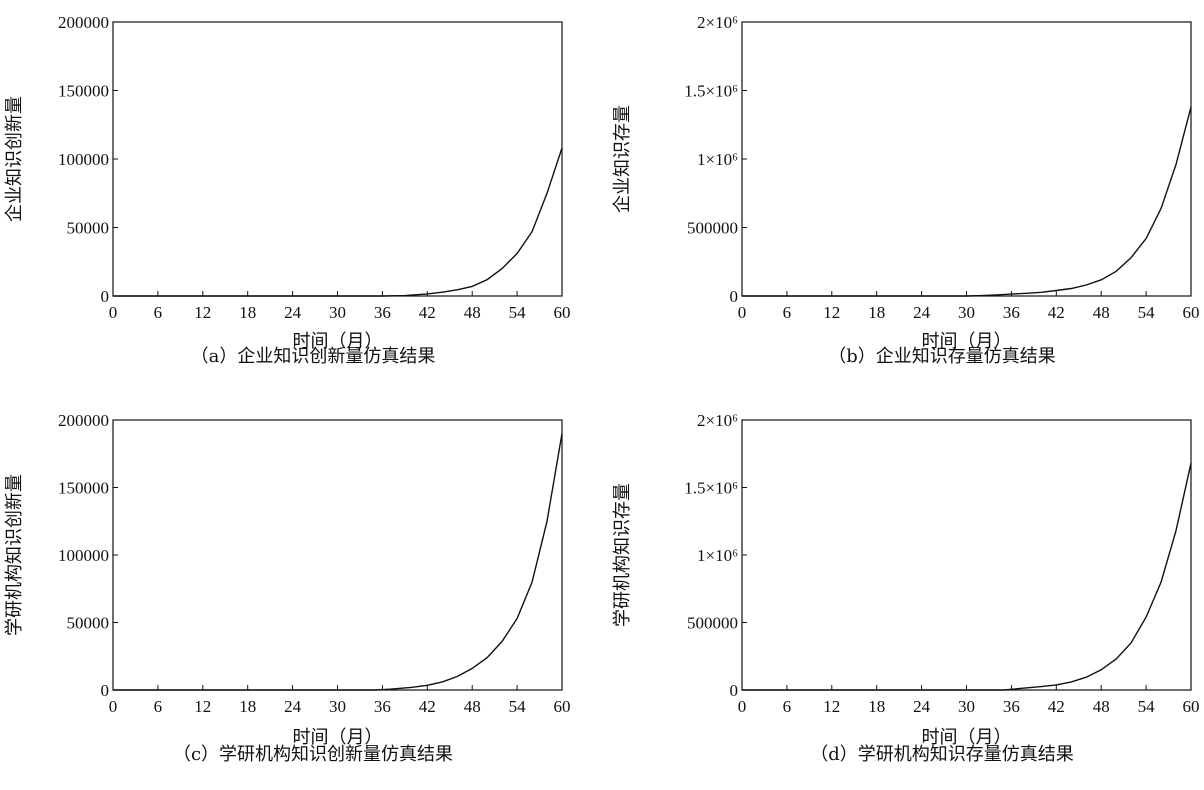 Image resolution: width=1204 pixels, height=790 pixels. Describe the element at coordinates (313, 356) in the screenshot. I see `panel-caption: （a）企业知识创新量仿真结果` at that location.